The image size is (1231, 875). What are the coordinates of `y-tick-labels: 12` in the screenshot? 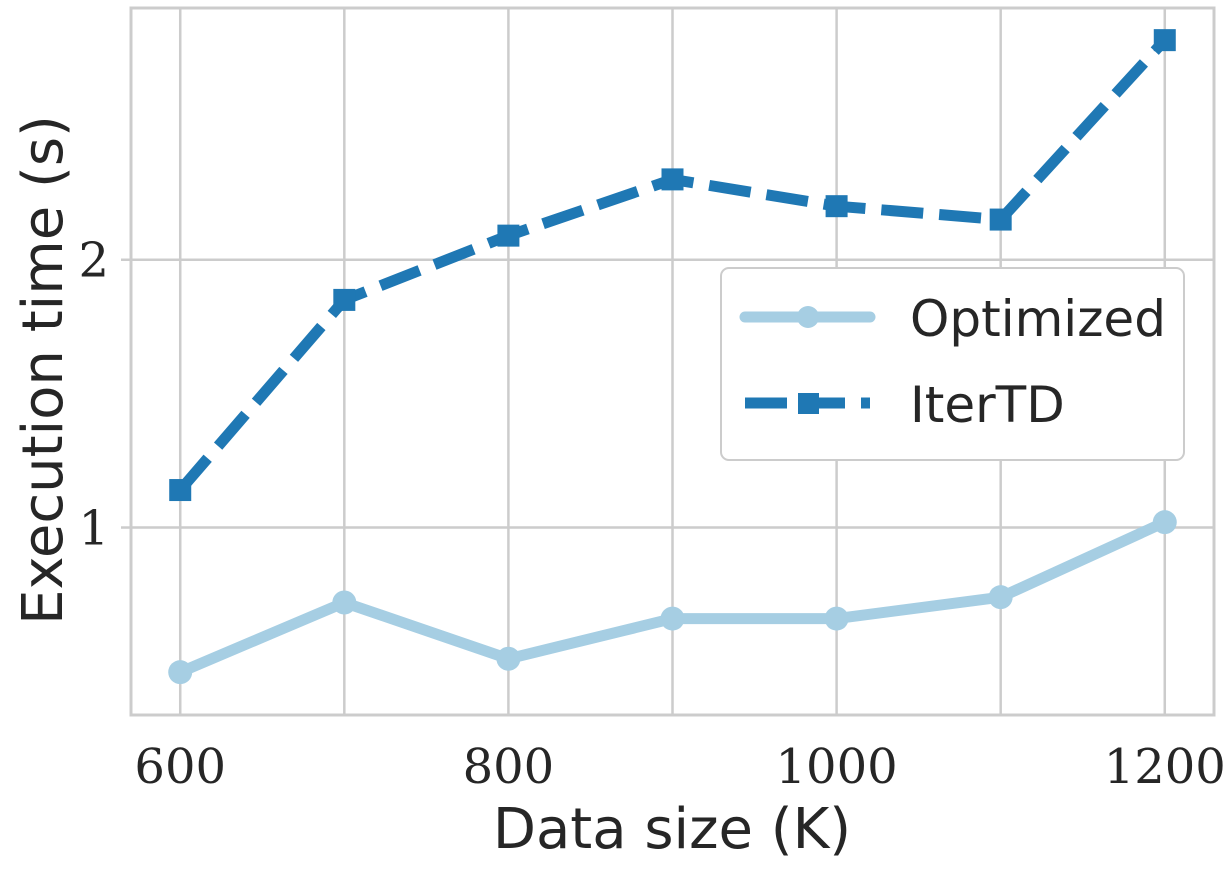 It's located at (93, 395).